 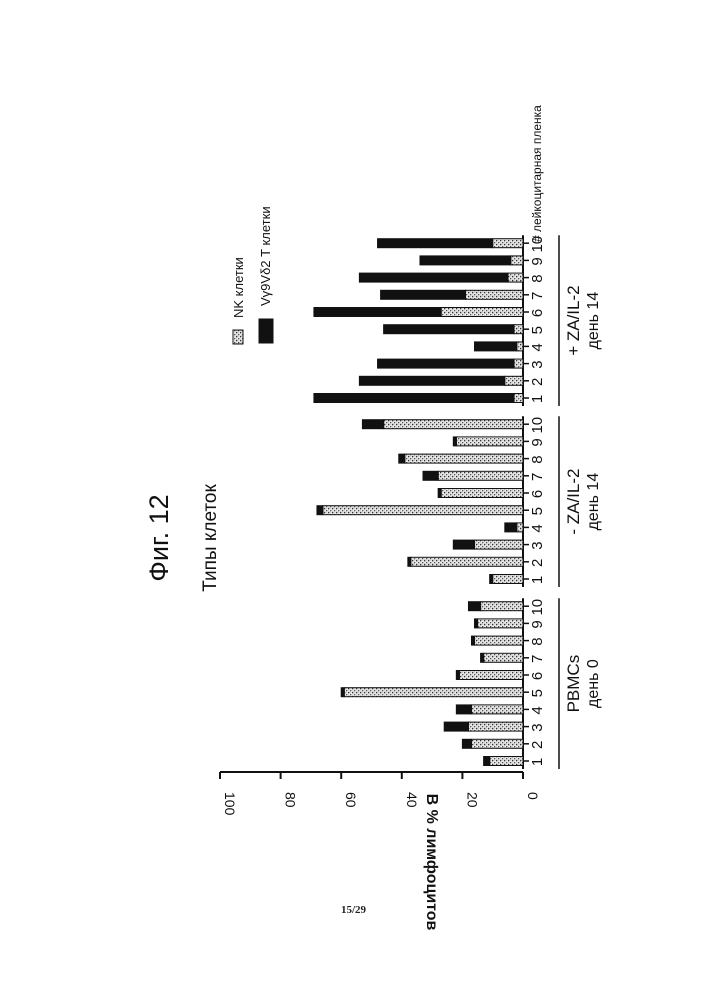 I want to click on y-tick-label: 0, so click(x=533, y=796).